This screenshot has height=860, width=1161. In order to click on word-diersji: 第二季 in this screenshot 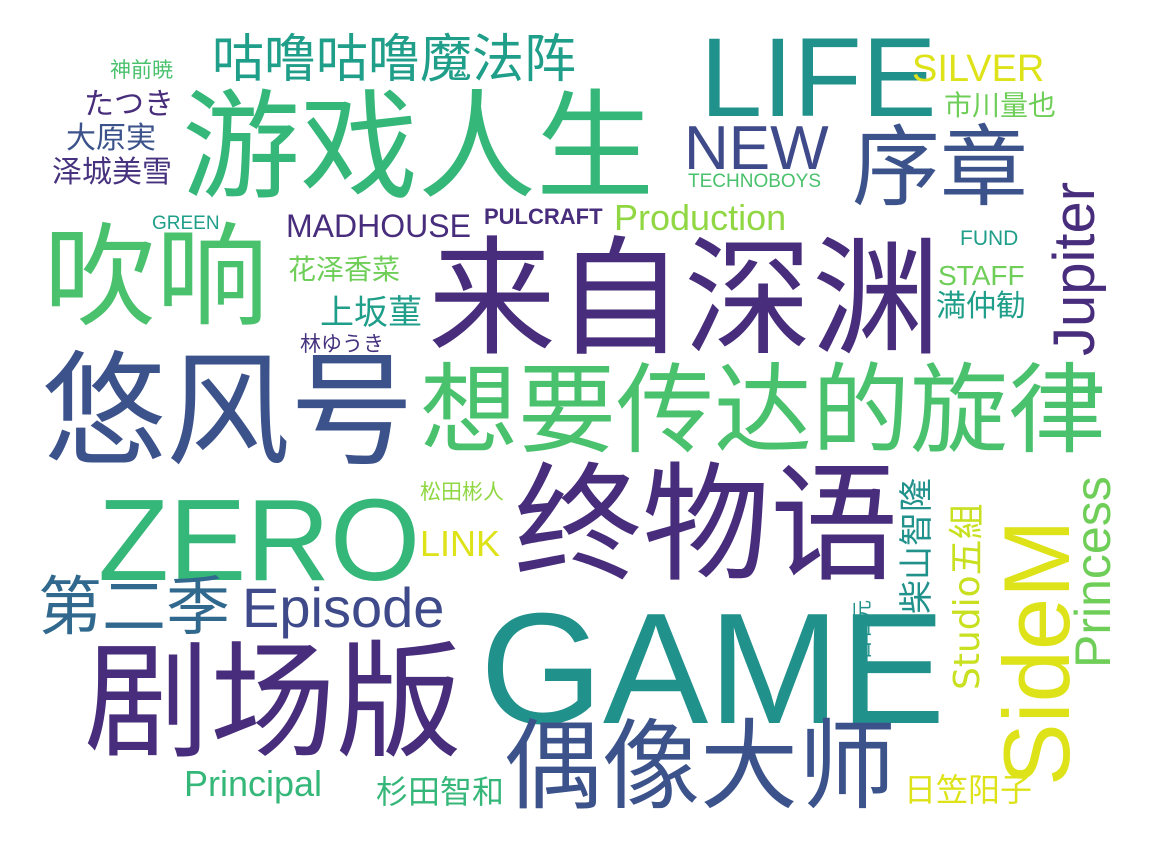, I will do `click(134, 608)`.